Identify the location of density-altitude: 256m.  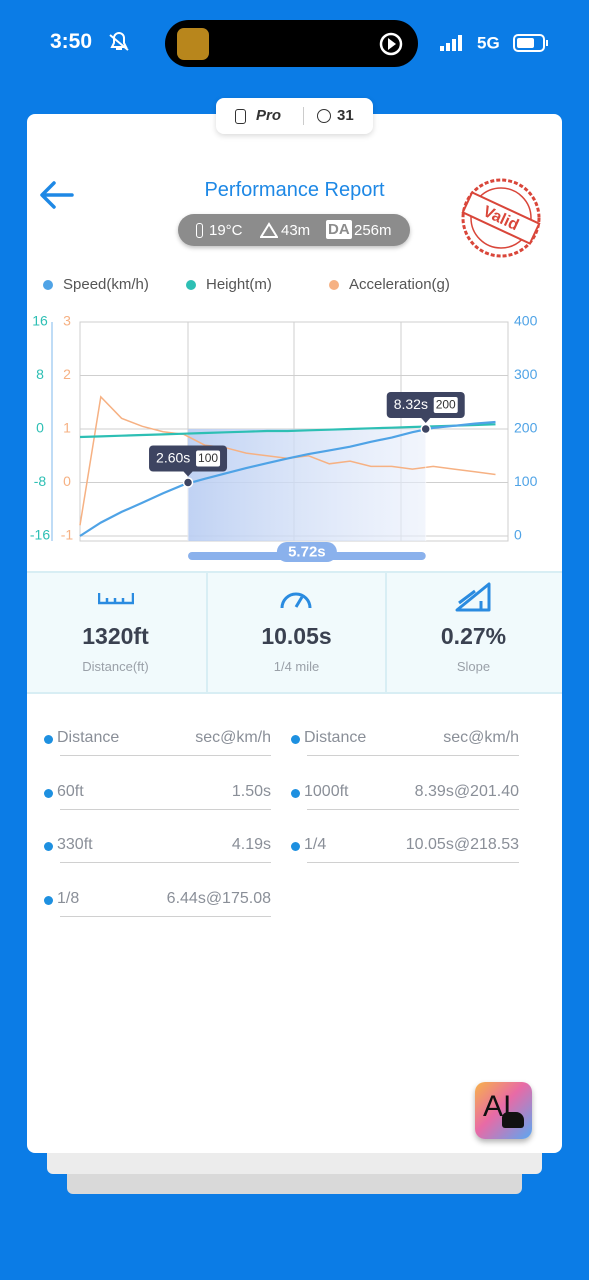
(373, 230).